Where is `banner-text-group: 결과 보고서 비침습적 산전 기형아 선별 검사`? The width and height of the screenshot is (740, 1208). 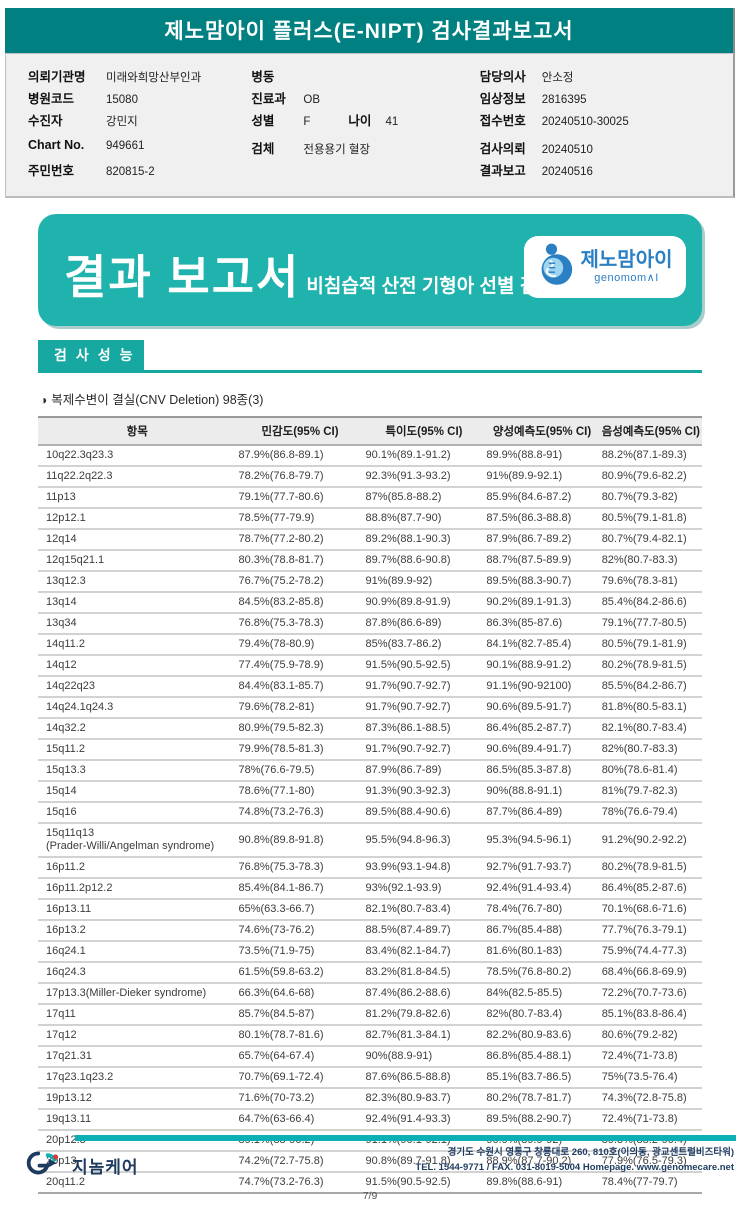 banner-text-group: 결과 보고서 비침습적 산전 기형아 선별 검사 is located at coordinates (309, 277).